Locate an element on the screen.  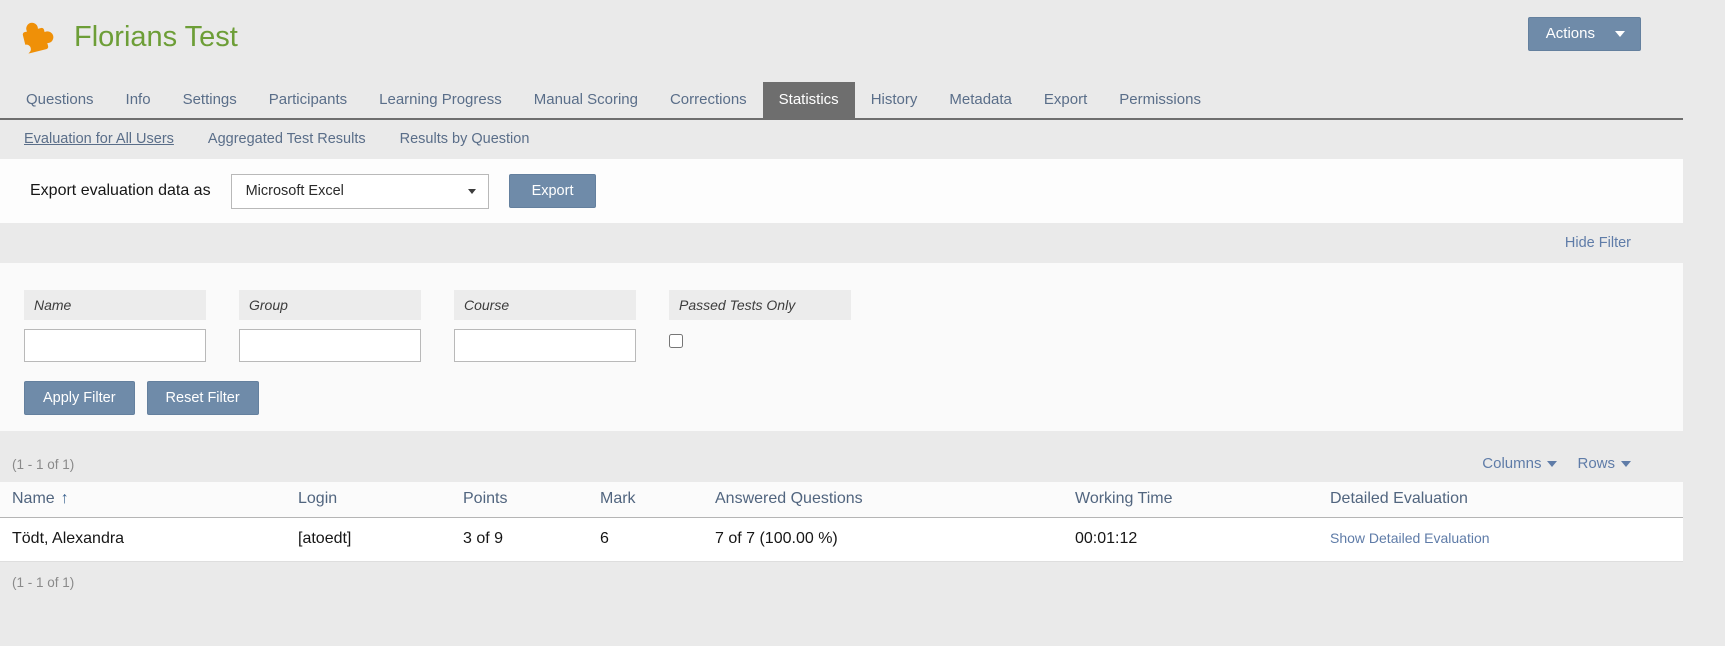
export-button: Export is located at coordinates (552, 191).